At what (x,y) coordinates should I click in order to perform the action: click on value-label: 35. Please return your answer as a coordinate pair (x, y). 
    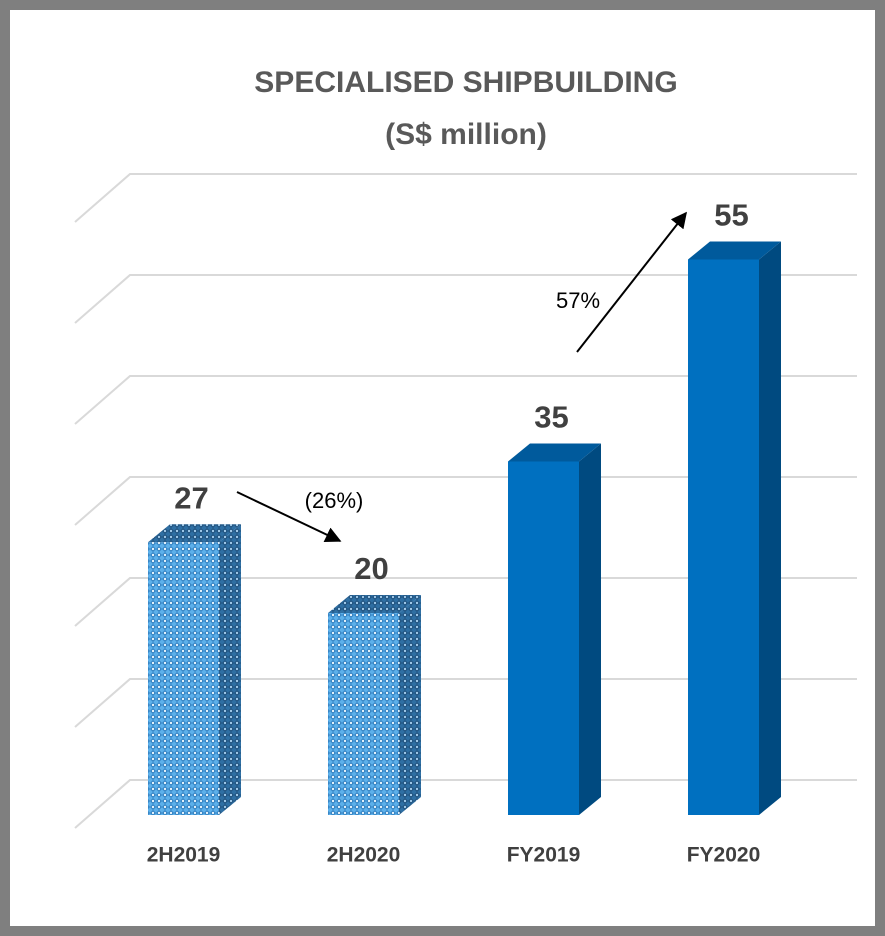
    Looking at the image, I should click on (551, 417).